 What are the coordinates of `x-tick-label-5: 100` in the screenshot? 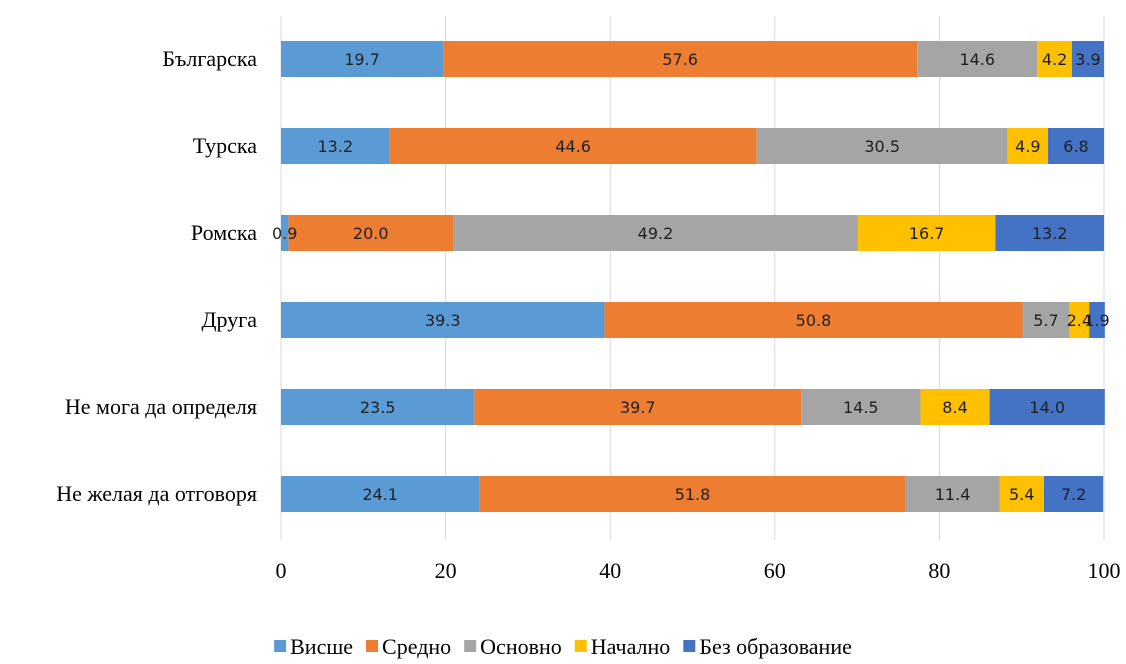 It's located at (1104, 570).